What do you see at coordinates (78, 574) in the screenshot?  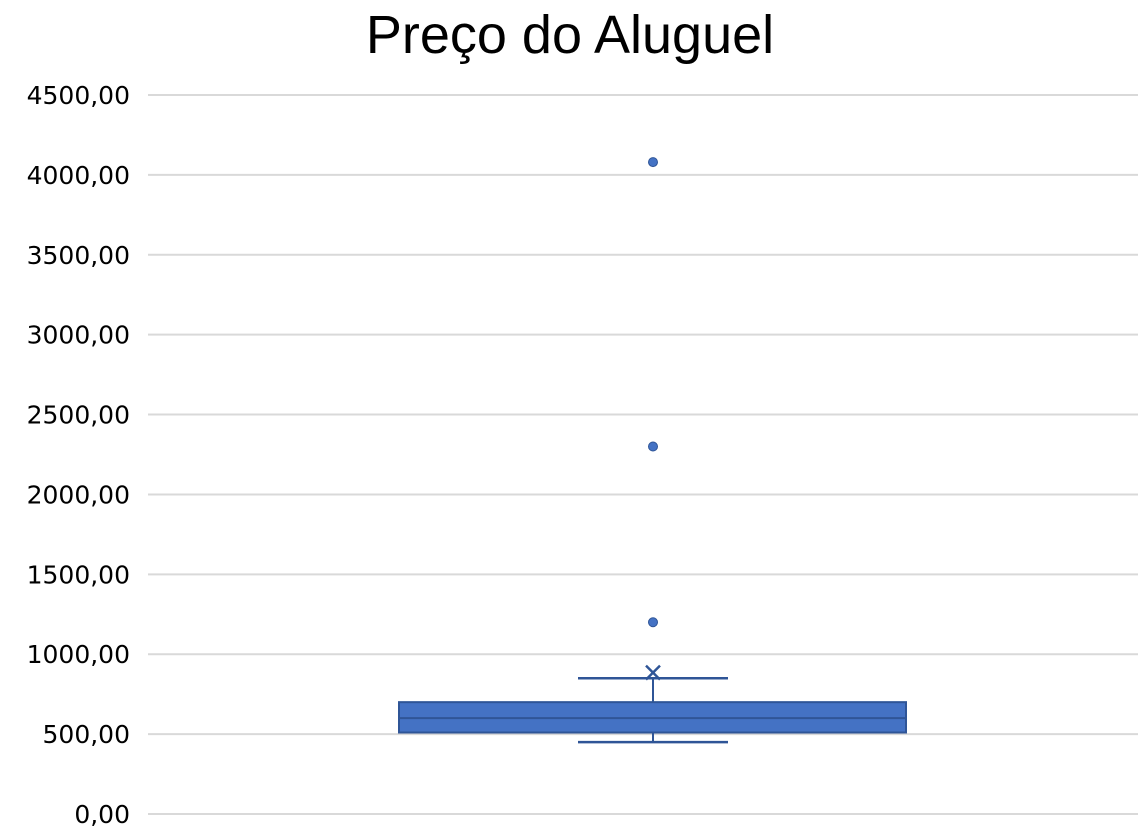 I see `y-tick-label: 1500,00` at bounding box center [78, 574].